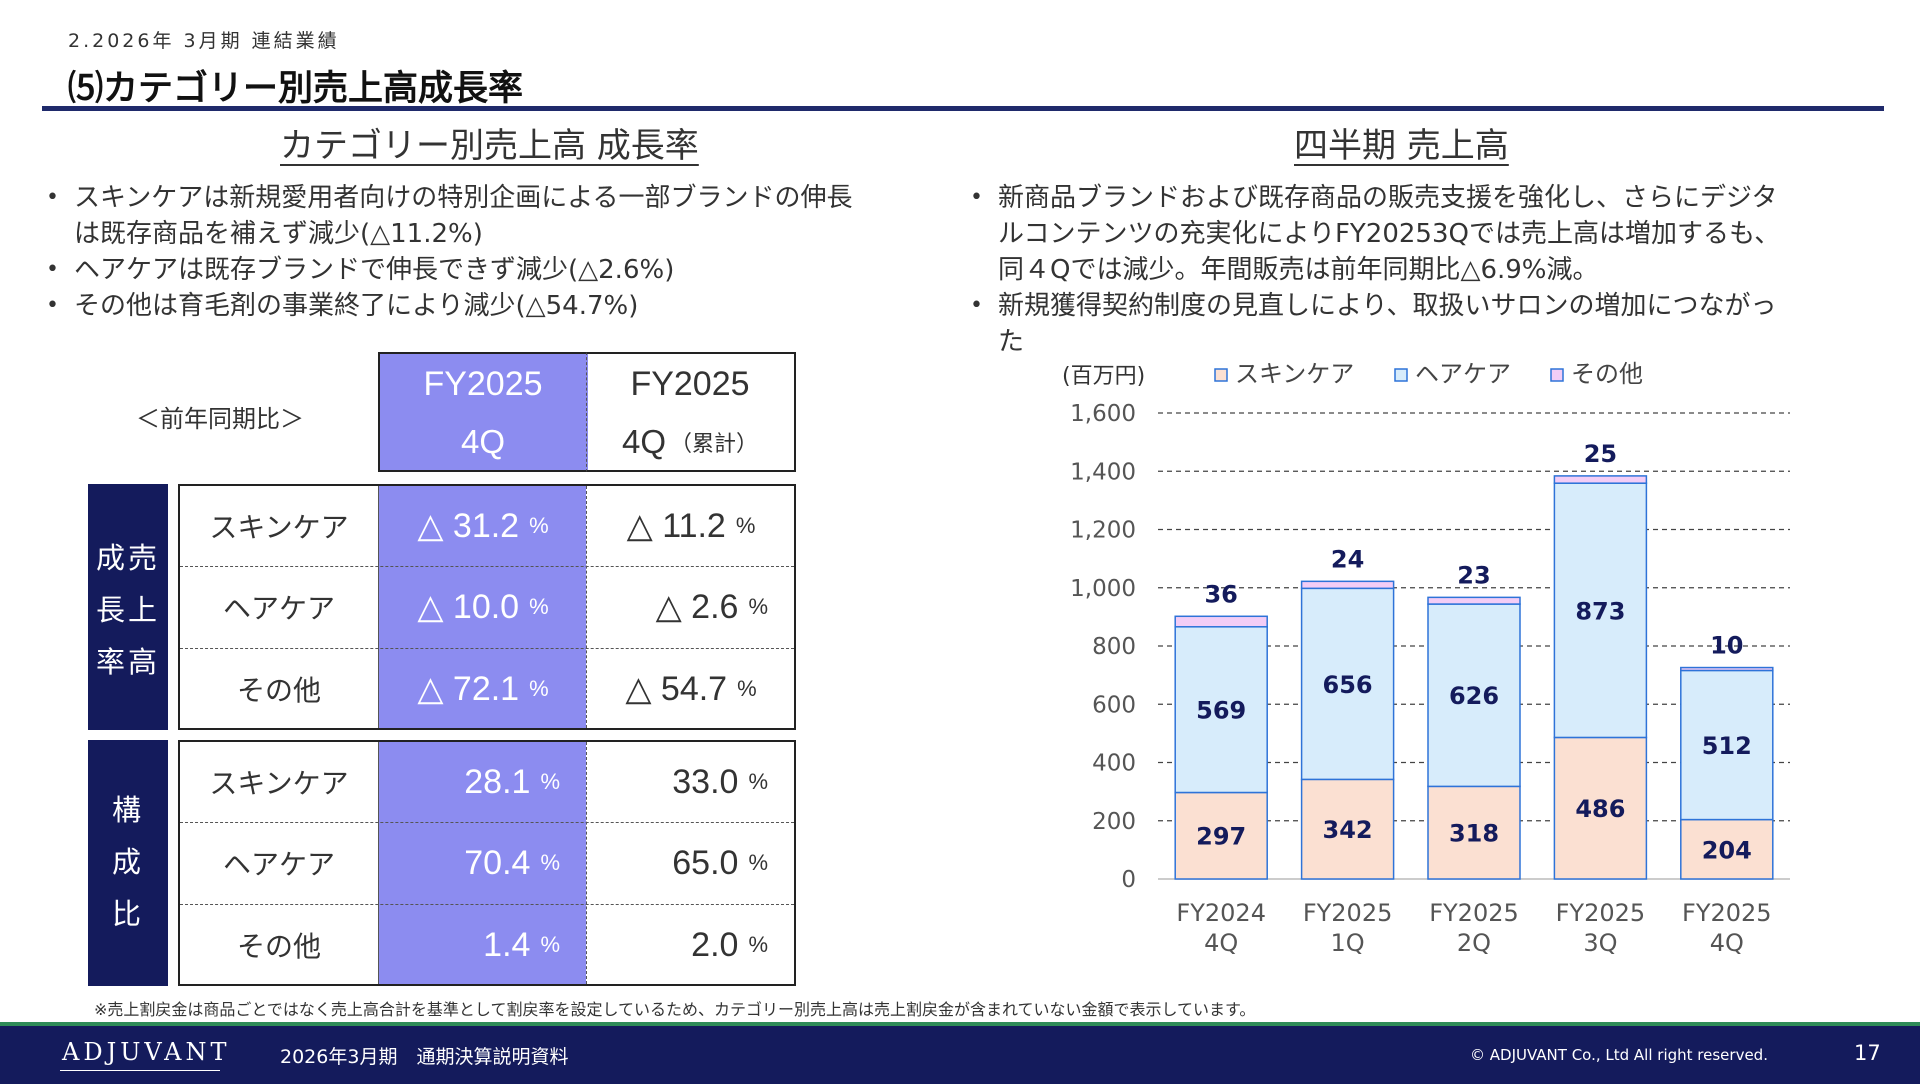 The image size is (1920, 1084). I want to click on data-label: 36, so click(1220, 594).